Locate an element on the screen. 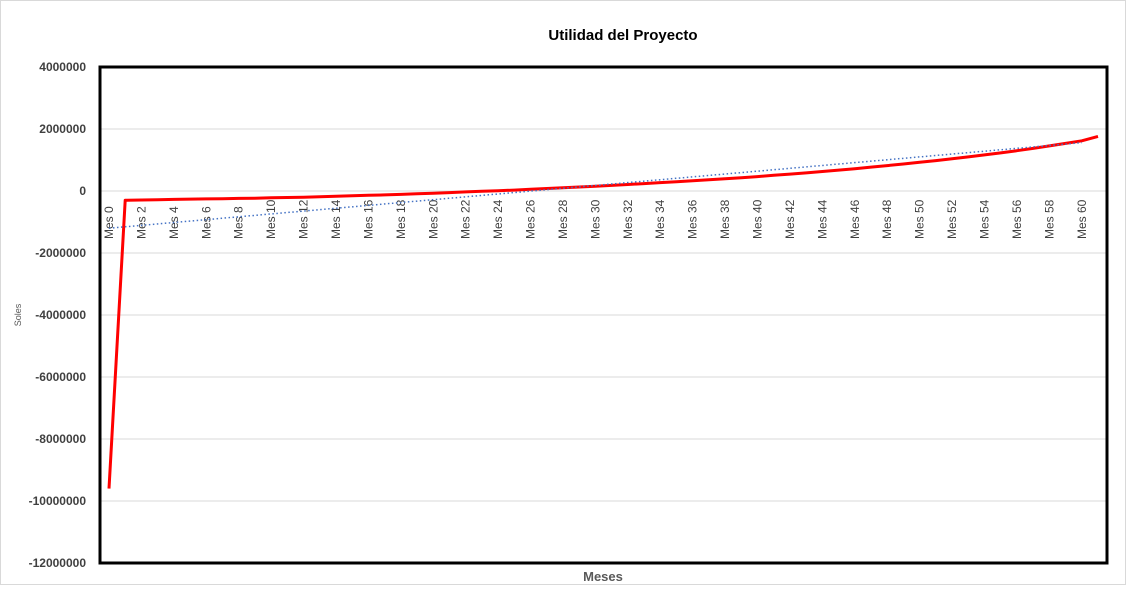 The width and height of the screenshot is (1126, 591). x-tick-label: Mes 36 is located at coordinates (693, 219).